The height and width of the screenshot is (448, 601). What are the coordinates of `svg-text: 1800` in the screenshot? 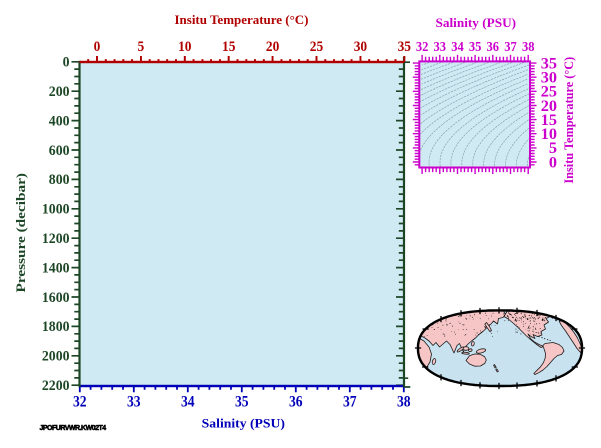 It's located at (56, 327).